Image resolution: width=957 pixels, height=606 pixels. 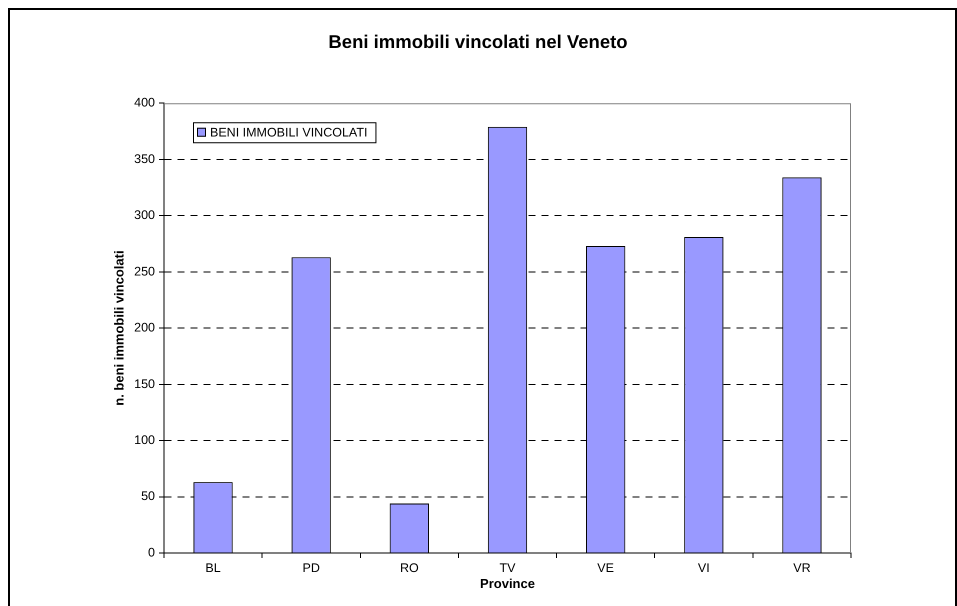 I want to click on x-tick-label: BL, so click(x=213, y=567).